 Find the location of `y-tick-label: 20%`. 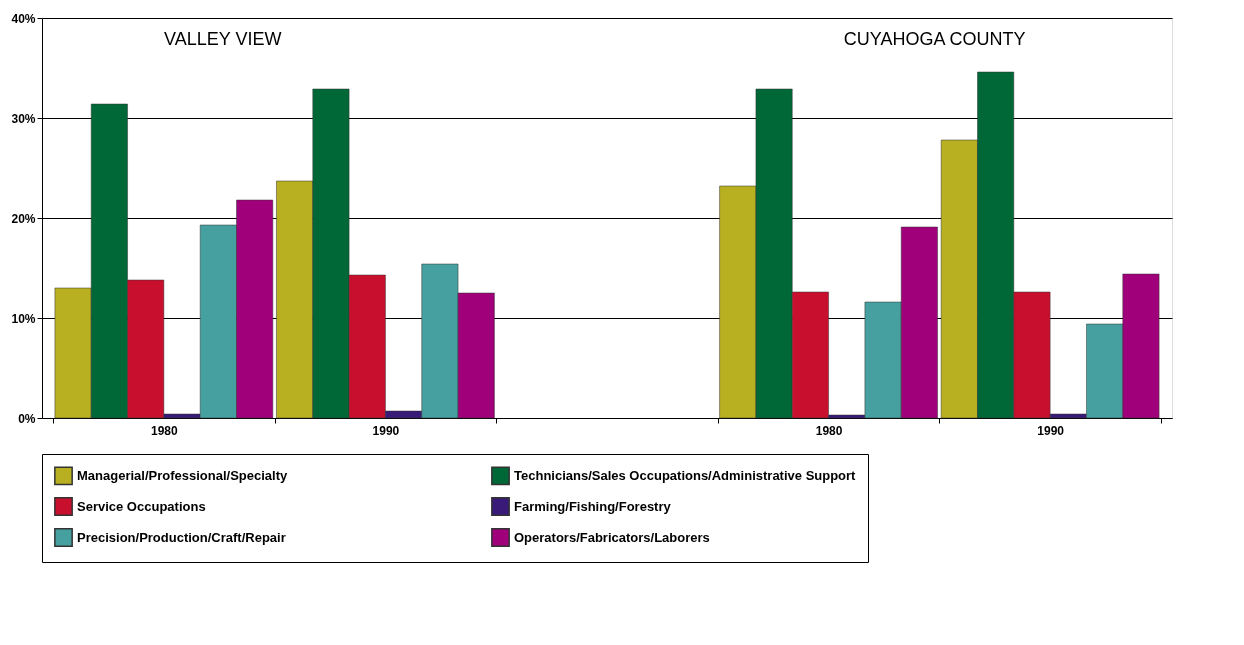

y-tick-label: 20% is located at coordinates (23, 218).